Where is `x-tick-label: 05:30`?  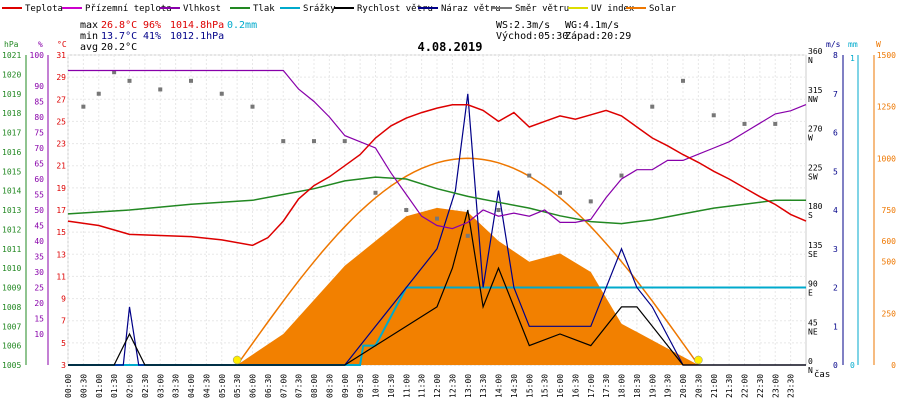
x-tick-label: 05:30 is located at coordinates (237, 386).